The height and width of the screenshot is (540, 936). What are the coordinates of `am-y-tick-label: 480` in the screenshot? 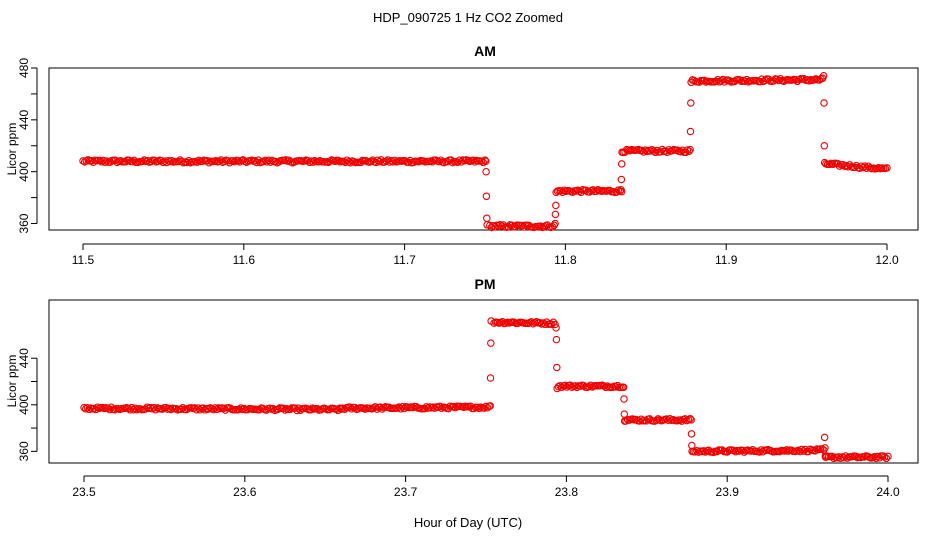 It's located at (24, 68).